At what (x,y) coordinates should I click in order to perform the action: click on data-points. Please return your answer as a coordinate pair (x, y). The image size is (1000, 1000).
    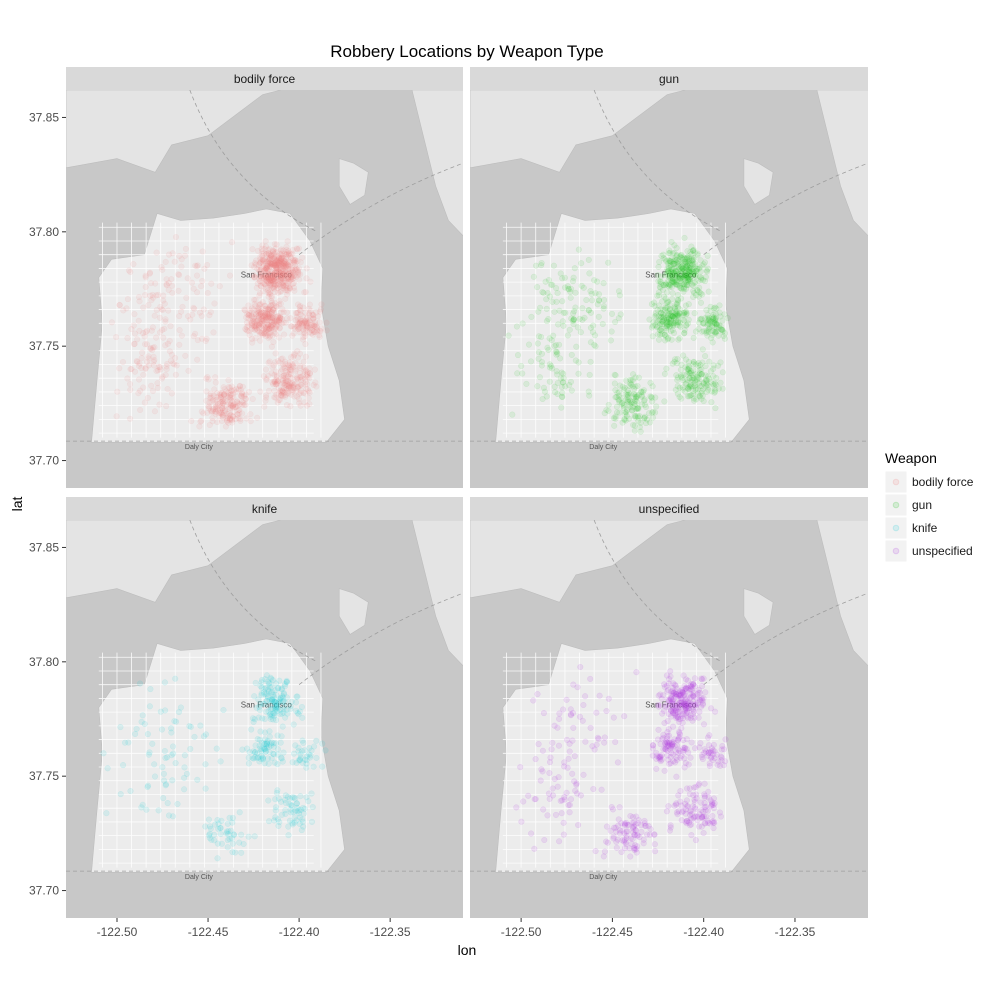
    Looking at the image, I should click on (214, 767).